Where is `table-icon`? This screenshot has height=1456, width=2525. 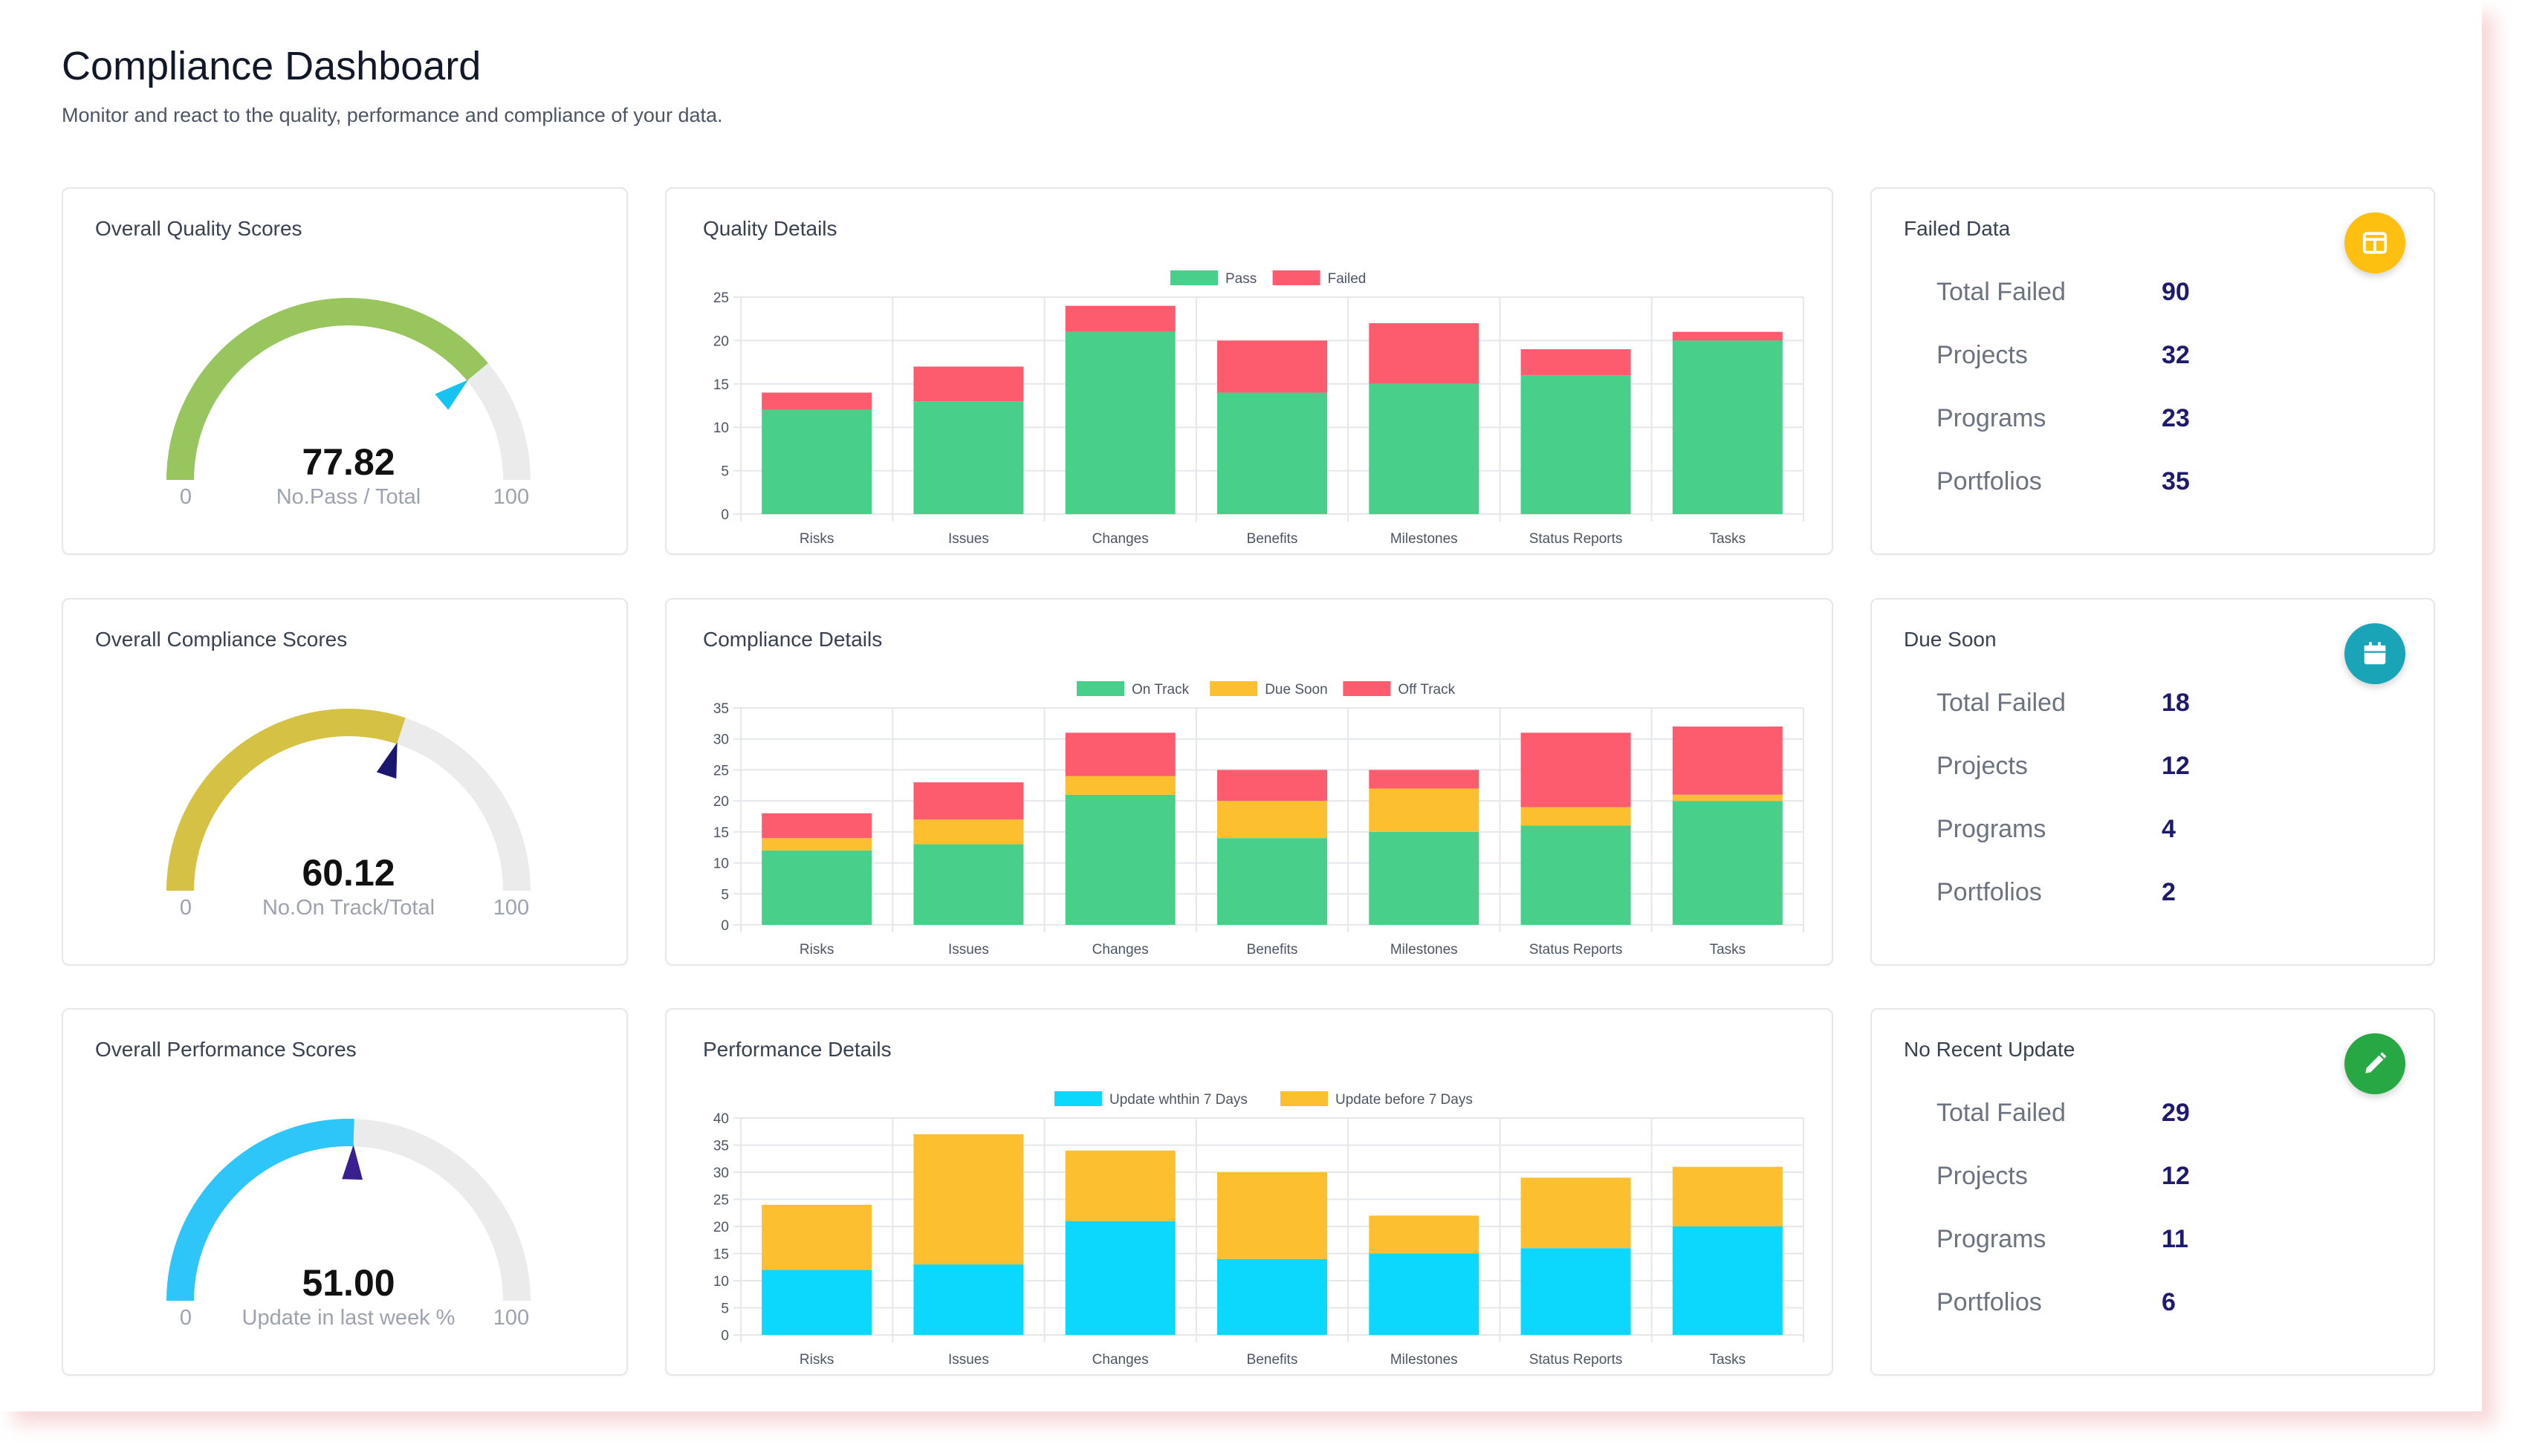 table-icon is located at coordinates (2375, 243).